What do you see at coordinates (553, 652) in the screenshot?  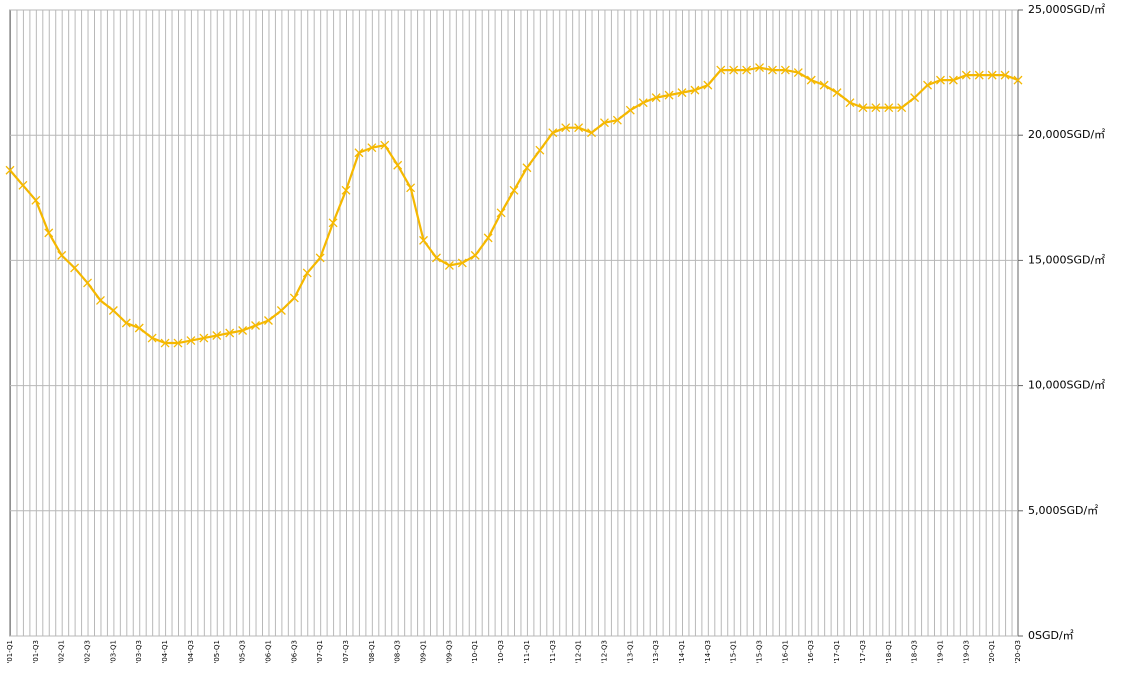 I see `x-tick-label: '11-Q3` at bounding box center [553, 652].